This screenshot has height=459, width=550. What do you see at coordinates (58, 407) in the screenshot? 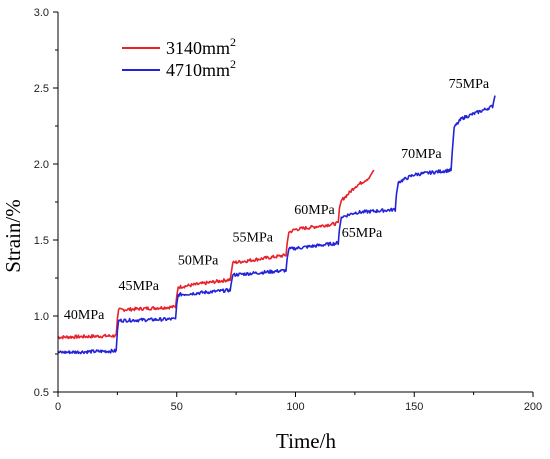
I see `x-tick-label: 0` at bounding box center [58, 407].